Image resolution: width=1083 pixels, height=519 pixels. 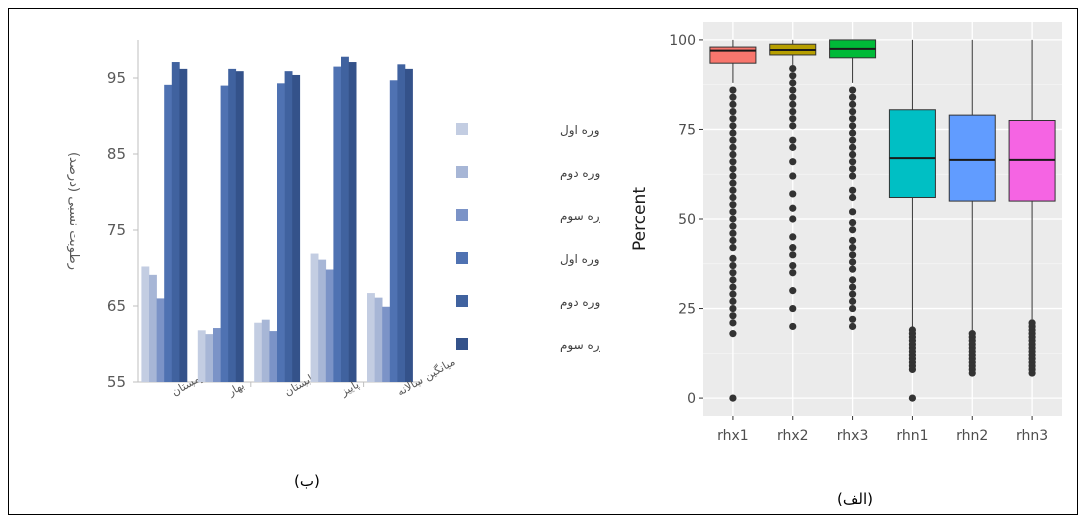 I want to click on bar-y-tick-label: 85, so click(x=116, y=154).